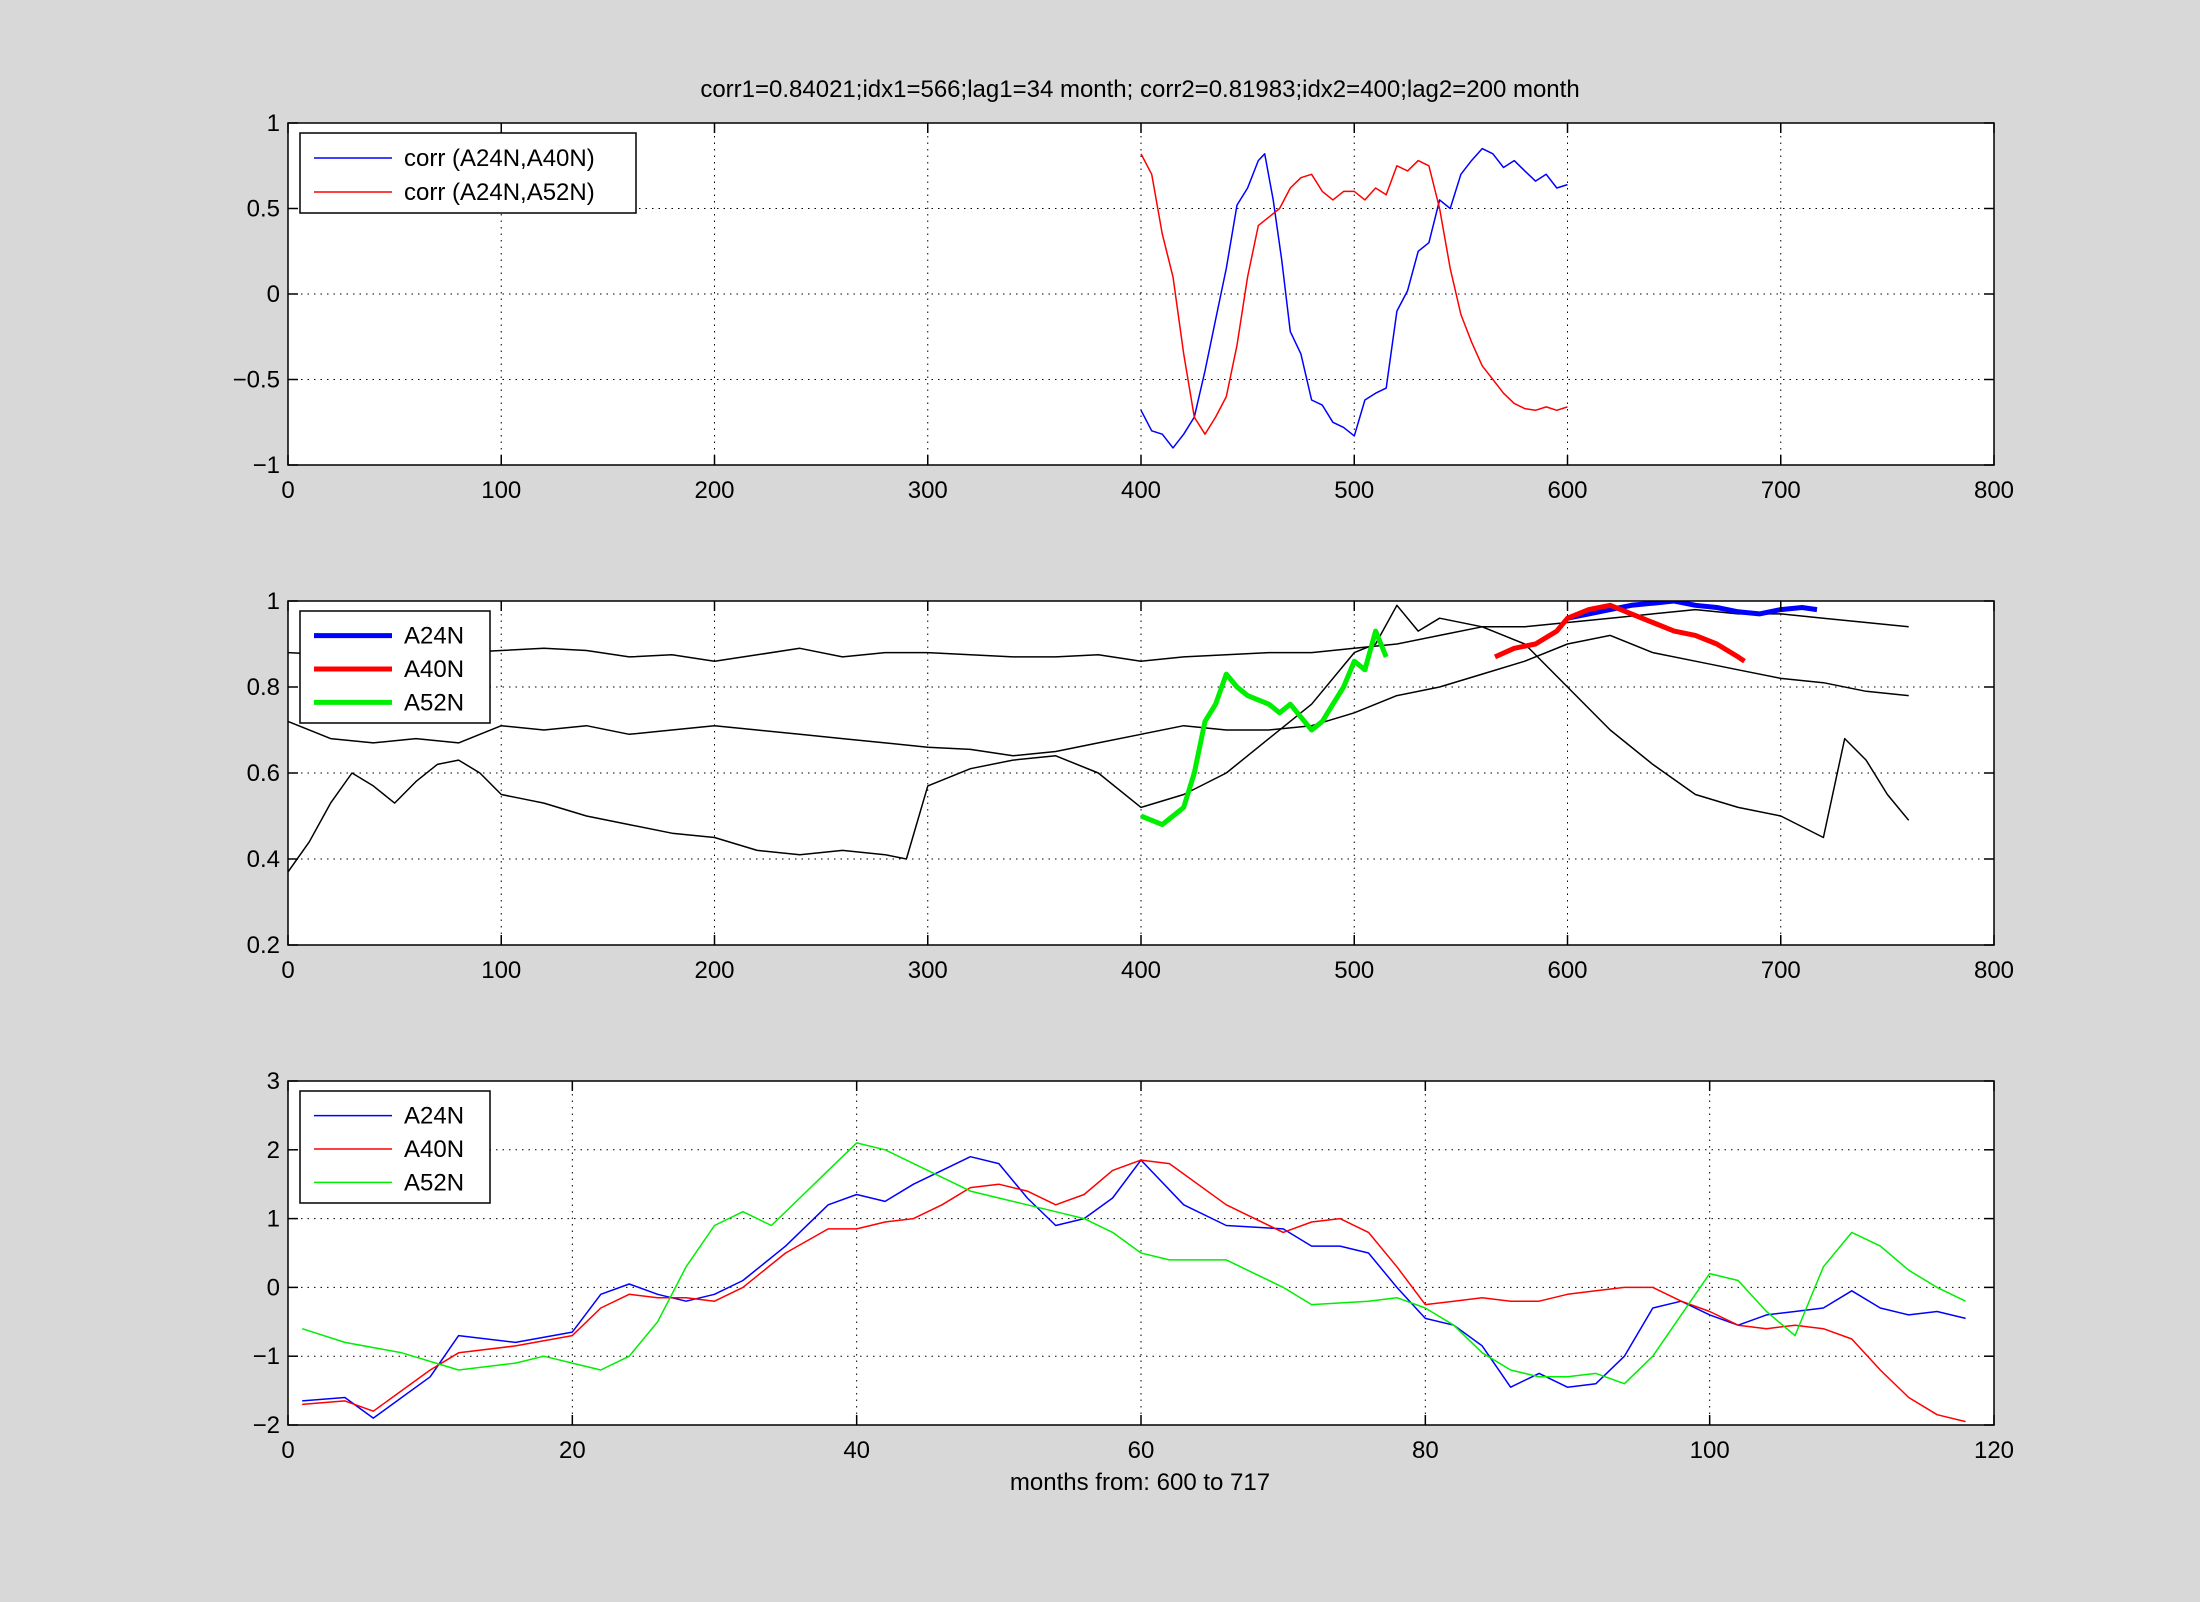 The height and width of the screenshot is (1602, 2200). Describe the element at coordinates (263, 945) in the screenshot. I see `y-tick-label: 0.2` at that location.